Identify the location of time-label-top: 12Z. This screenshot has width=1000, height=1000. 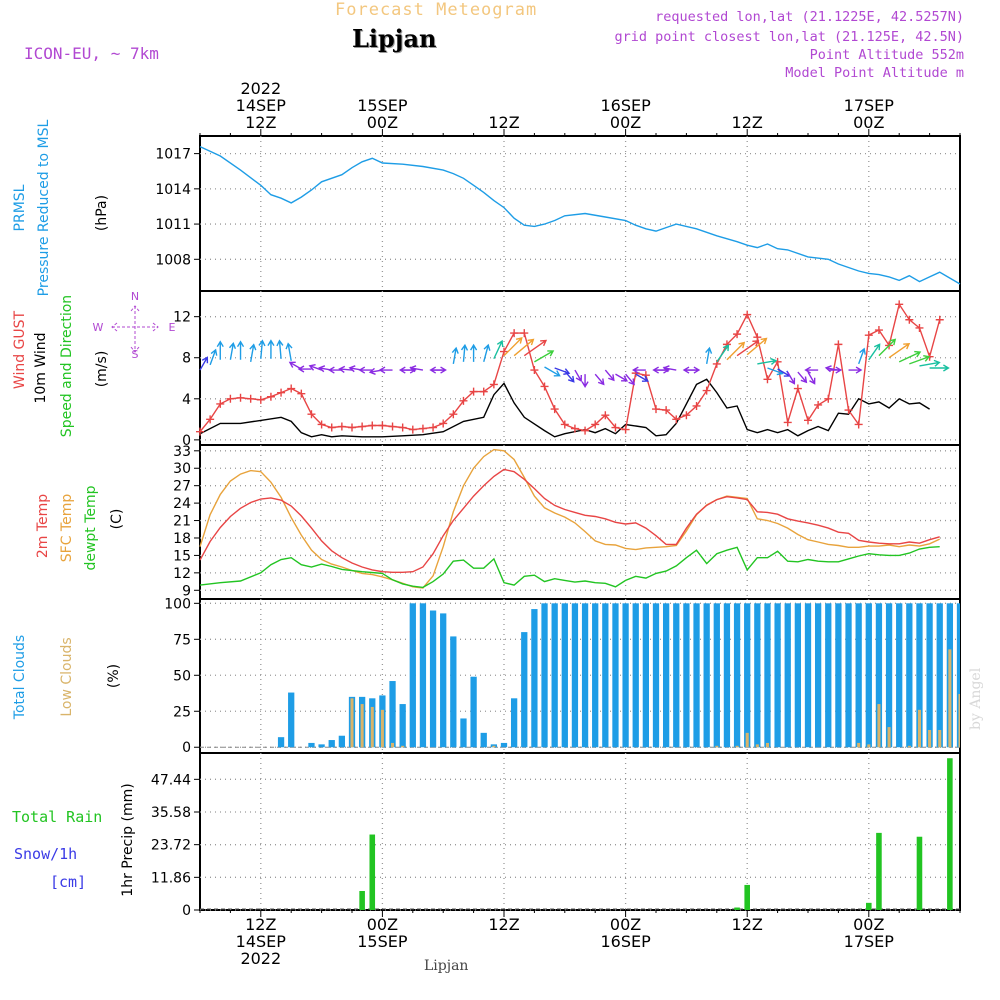
(503, 122).